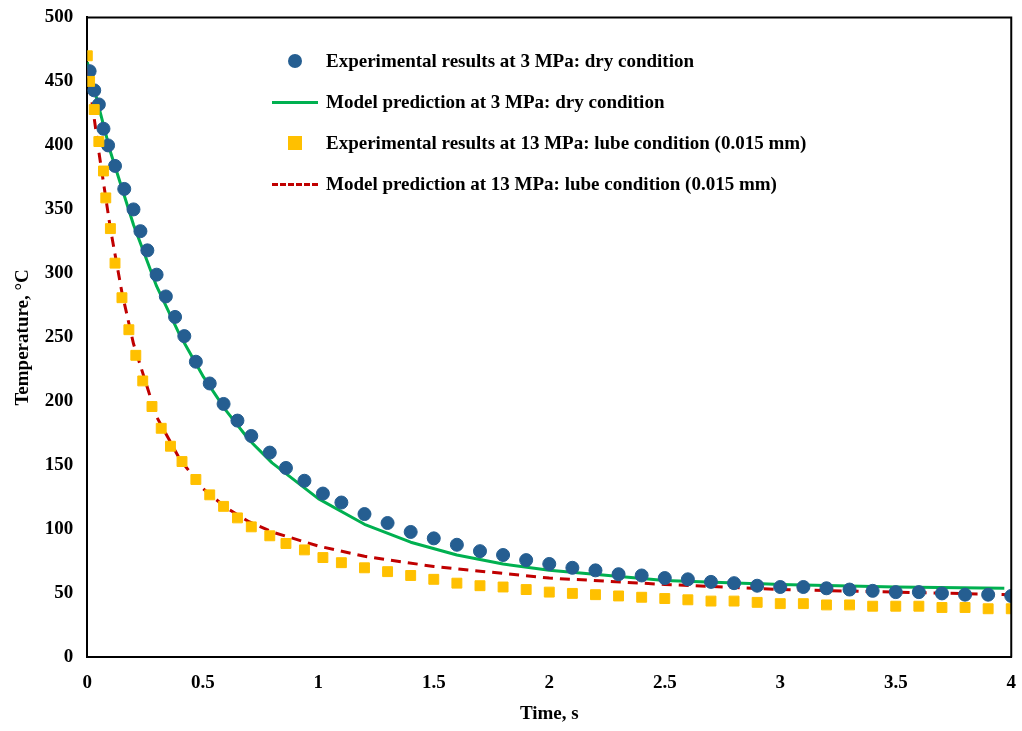 The width and height of the screenshot is (1022, 731). Describe the element at coordinates (59, 144) in the screenshot. I see `y-tick-label: 400` at that location.